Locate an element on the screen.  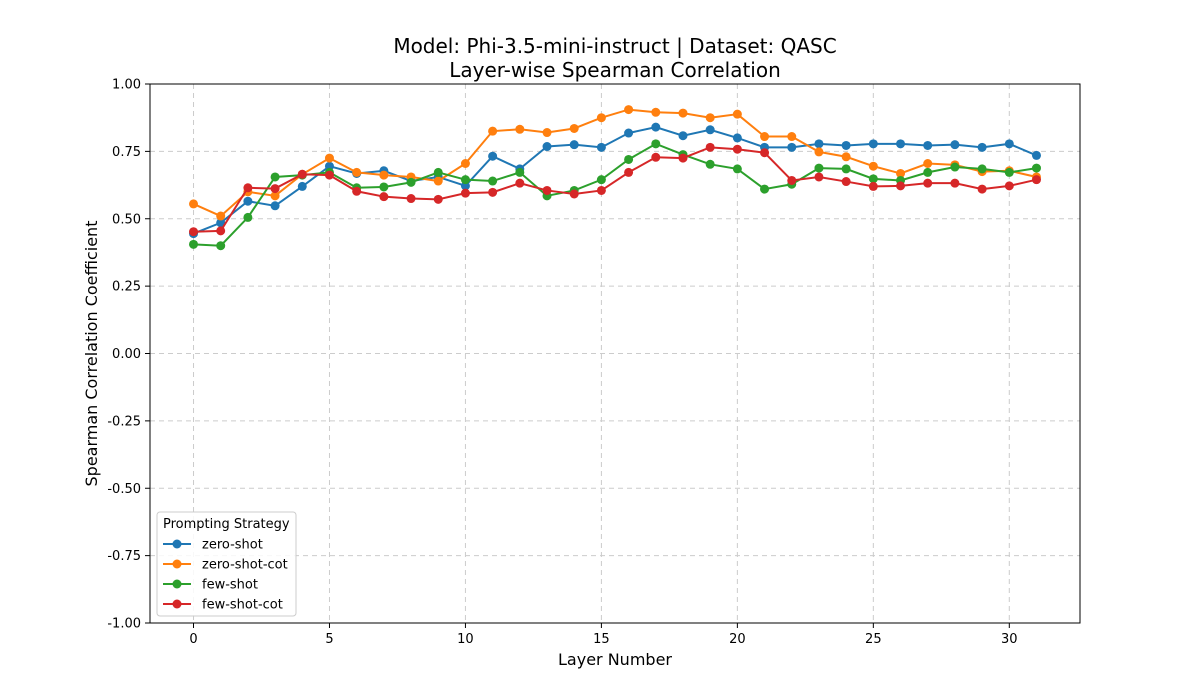
y-tick-label: 0.50 is located at coordinates (126, 219).